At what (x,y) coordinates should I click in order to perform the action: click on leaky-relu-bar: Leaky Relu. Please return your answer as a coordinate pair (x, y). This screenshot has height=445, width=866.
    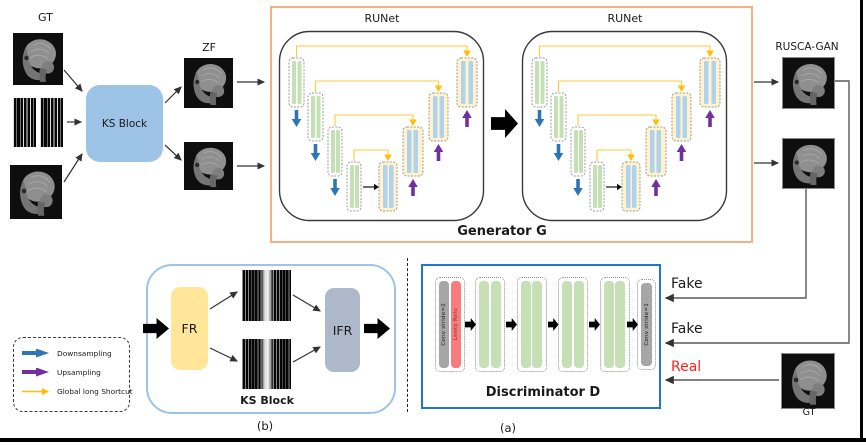
    Looking at the image, I should click on (455, 324).